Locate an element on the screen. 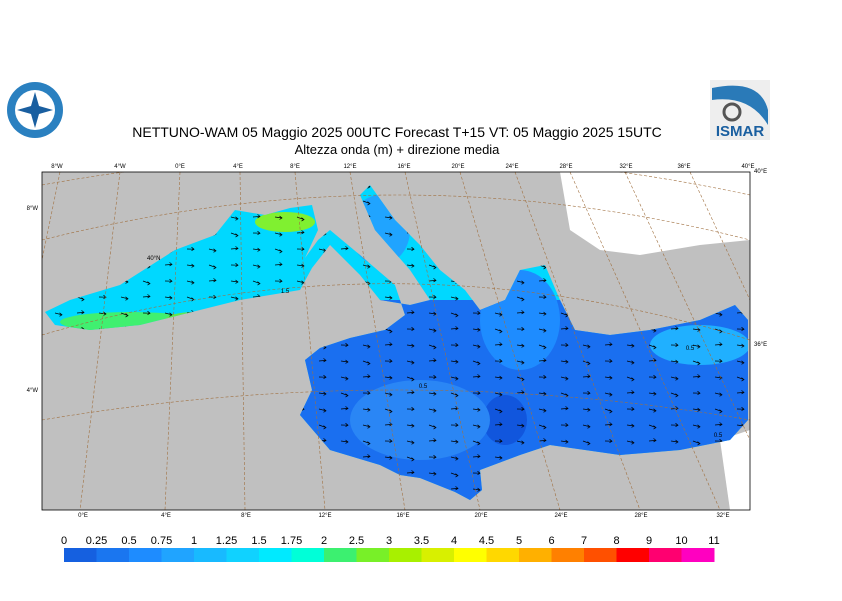 The height and width of the screenshot is (601, 842). lon-label: 16°E is located at coordinates (403, 167).